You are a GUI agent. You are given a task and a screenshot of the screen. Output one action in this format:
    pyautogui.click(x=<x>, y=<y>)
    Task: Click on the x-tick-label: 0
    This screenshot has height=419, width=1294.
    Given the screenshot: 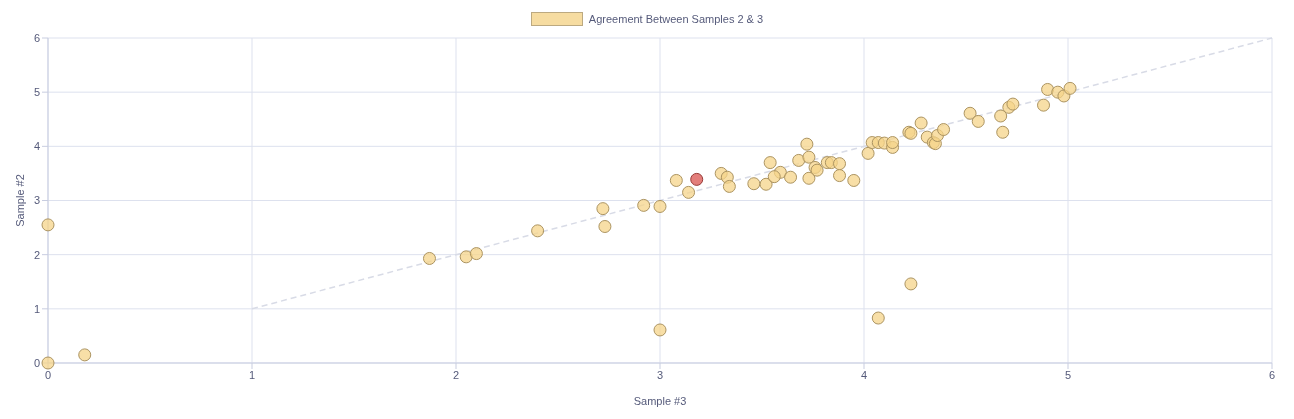 What is the action you would take?
    pyautogui.click(x=48, y=374)
    